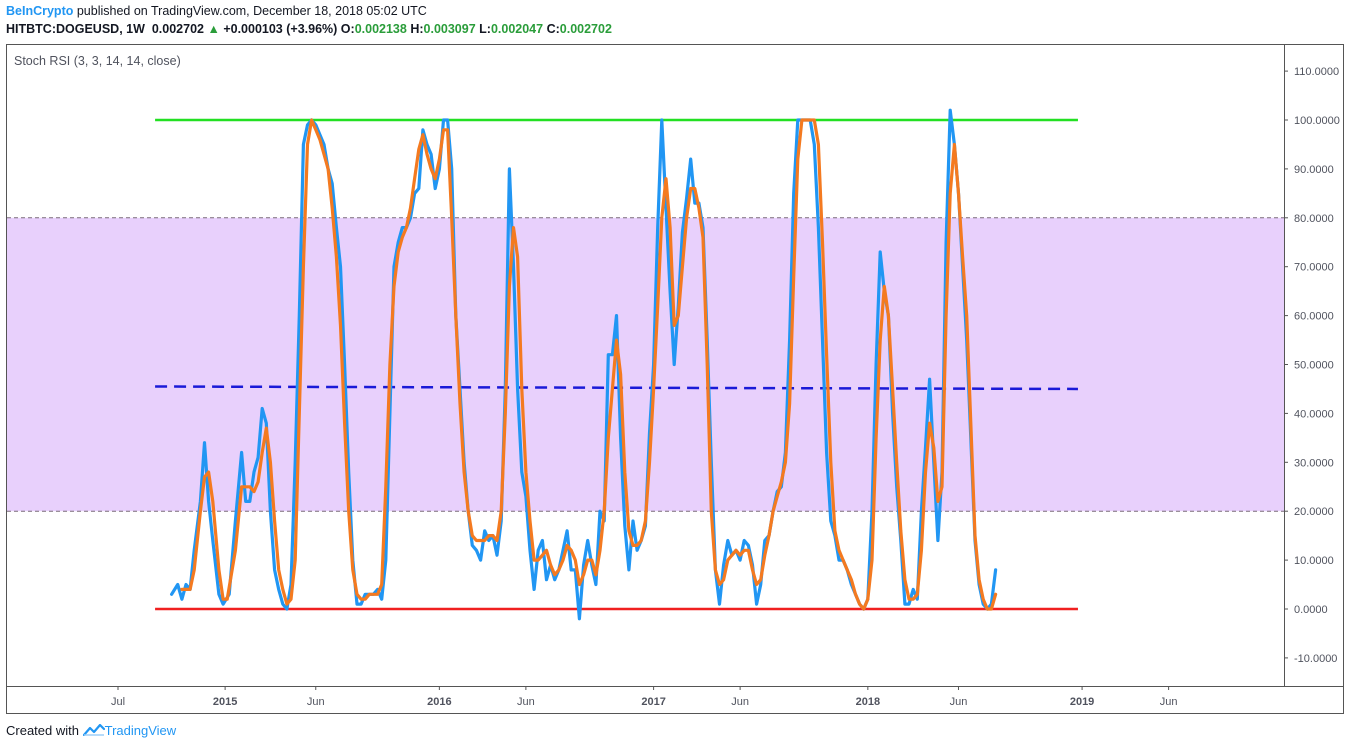  I want to click on open-label: O:, so click(347, 29).